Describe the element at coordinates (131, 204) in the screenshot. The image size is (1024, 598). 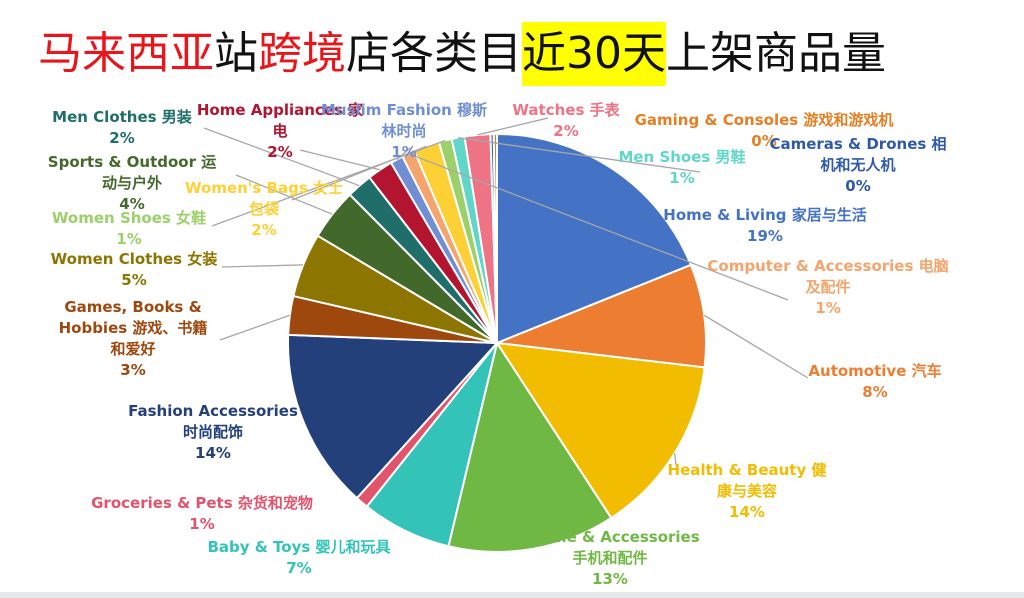
I see `data-label-line: 4%` at that location.